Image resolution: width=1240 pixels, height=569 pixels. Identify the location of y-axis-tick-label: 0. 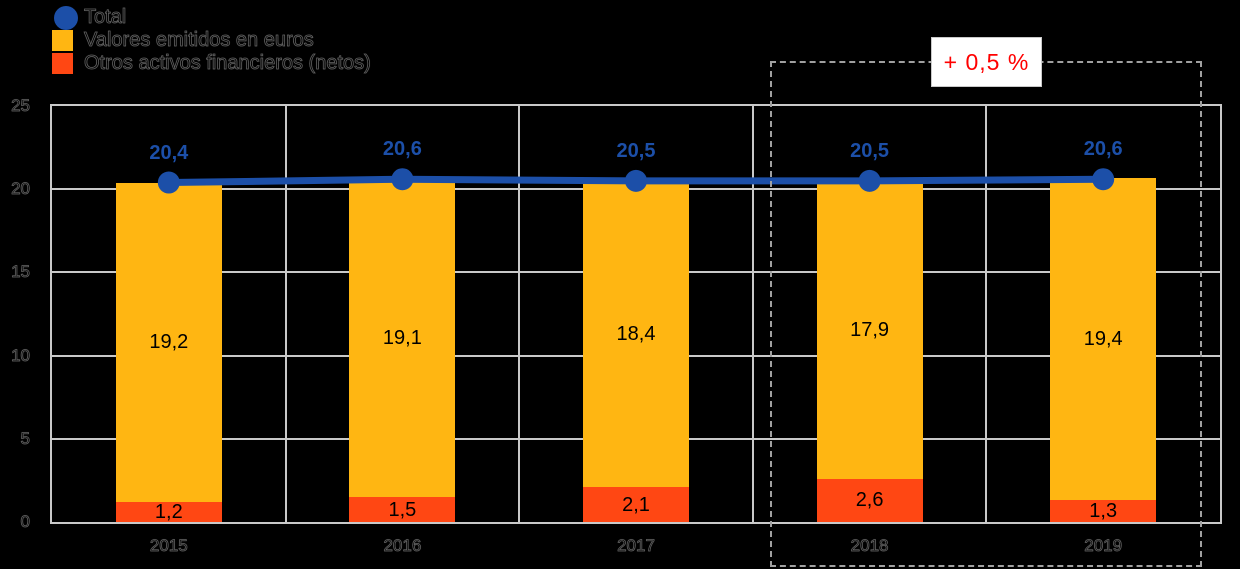
(25, 522).